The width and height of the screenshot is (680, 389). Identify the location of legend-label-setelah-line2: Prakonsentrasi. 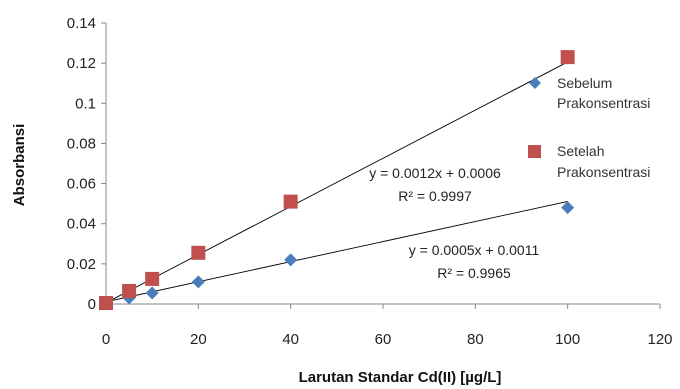
(603, 172).